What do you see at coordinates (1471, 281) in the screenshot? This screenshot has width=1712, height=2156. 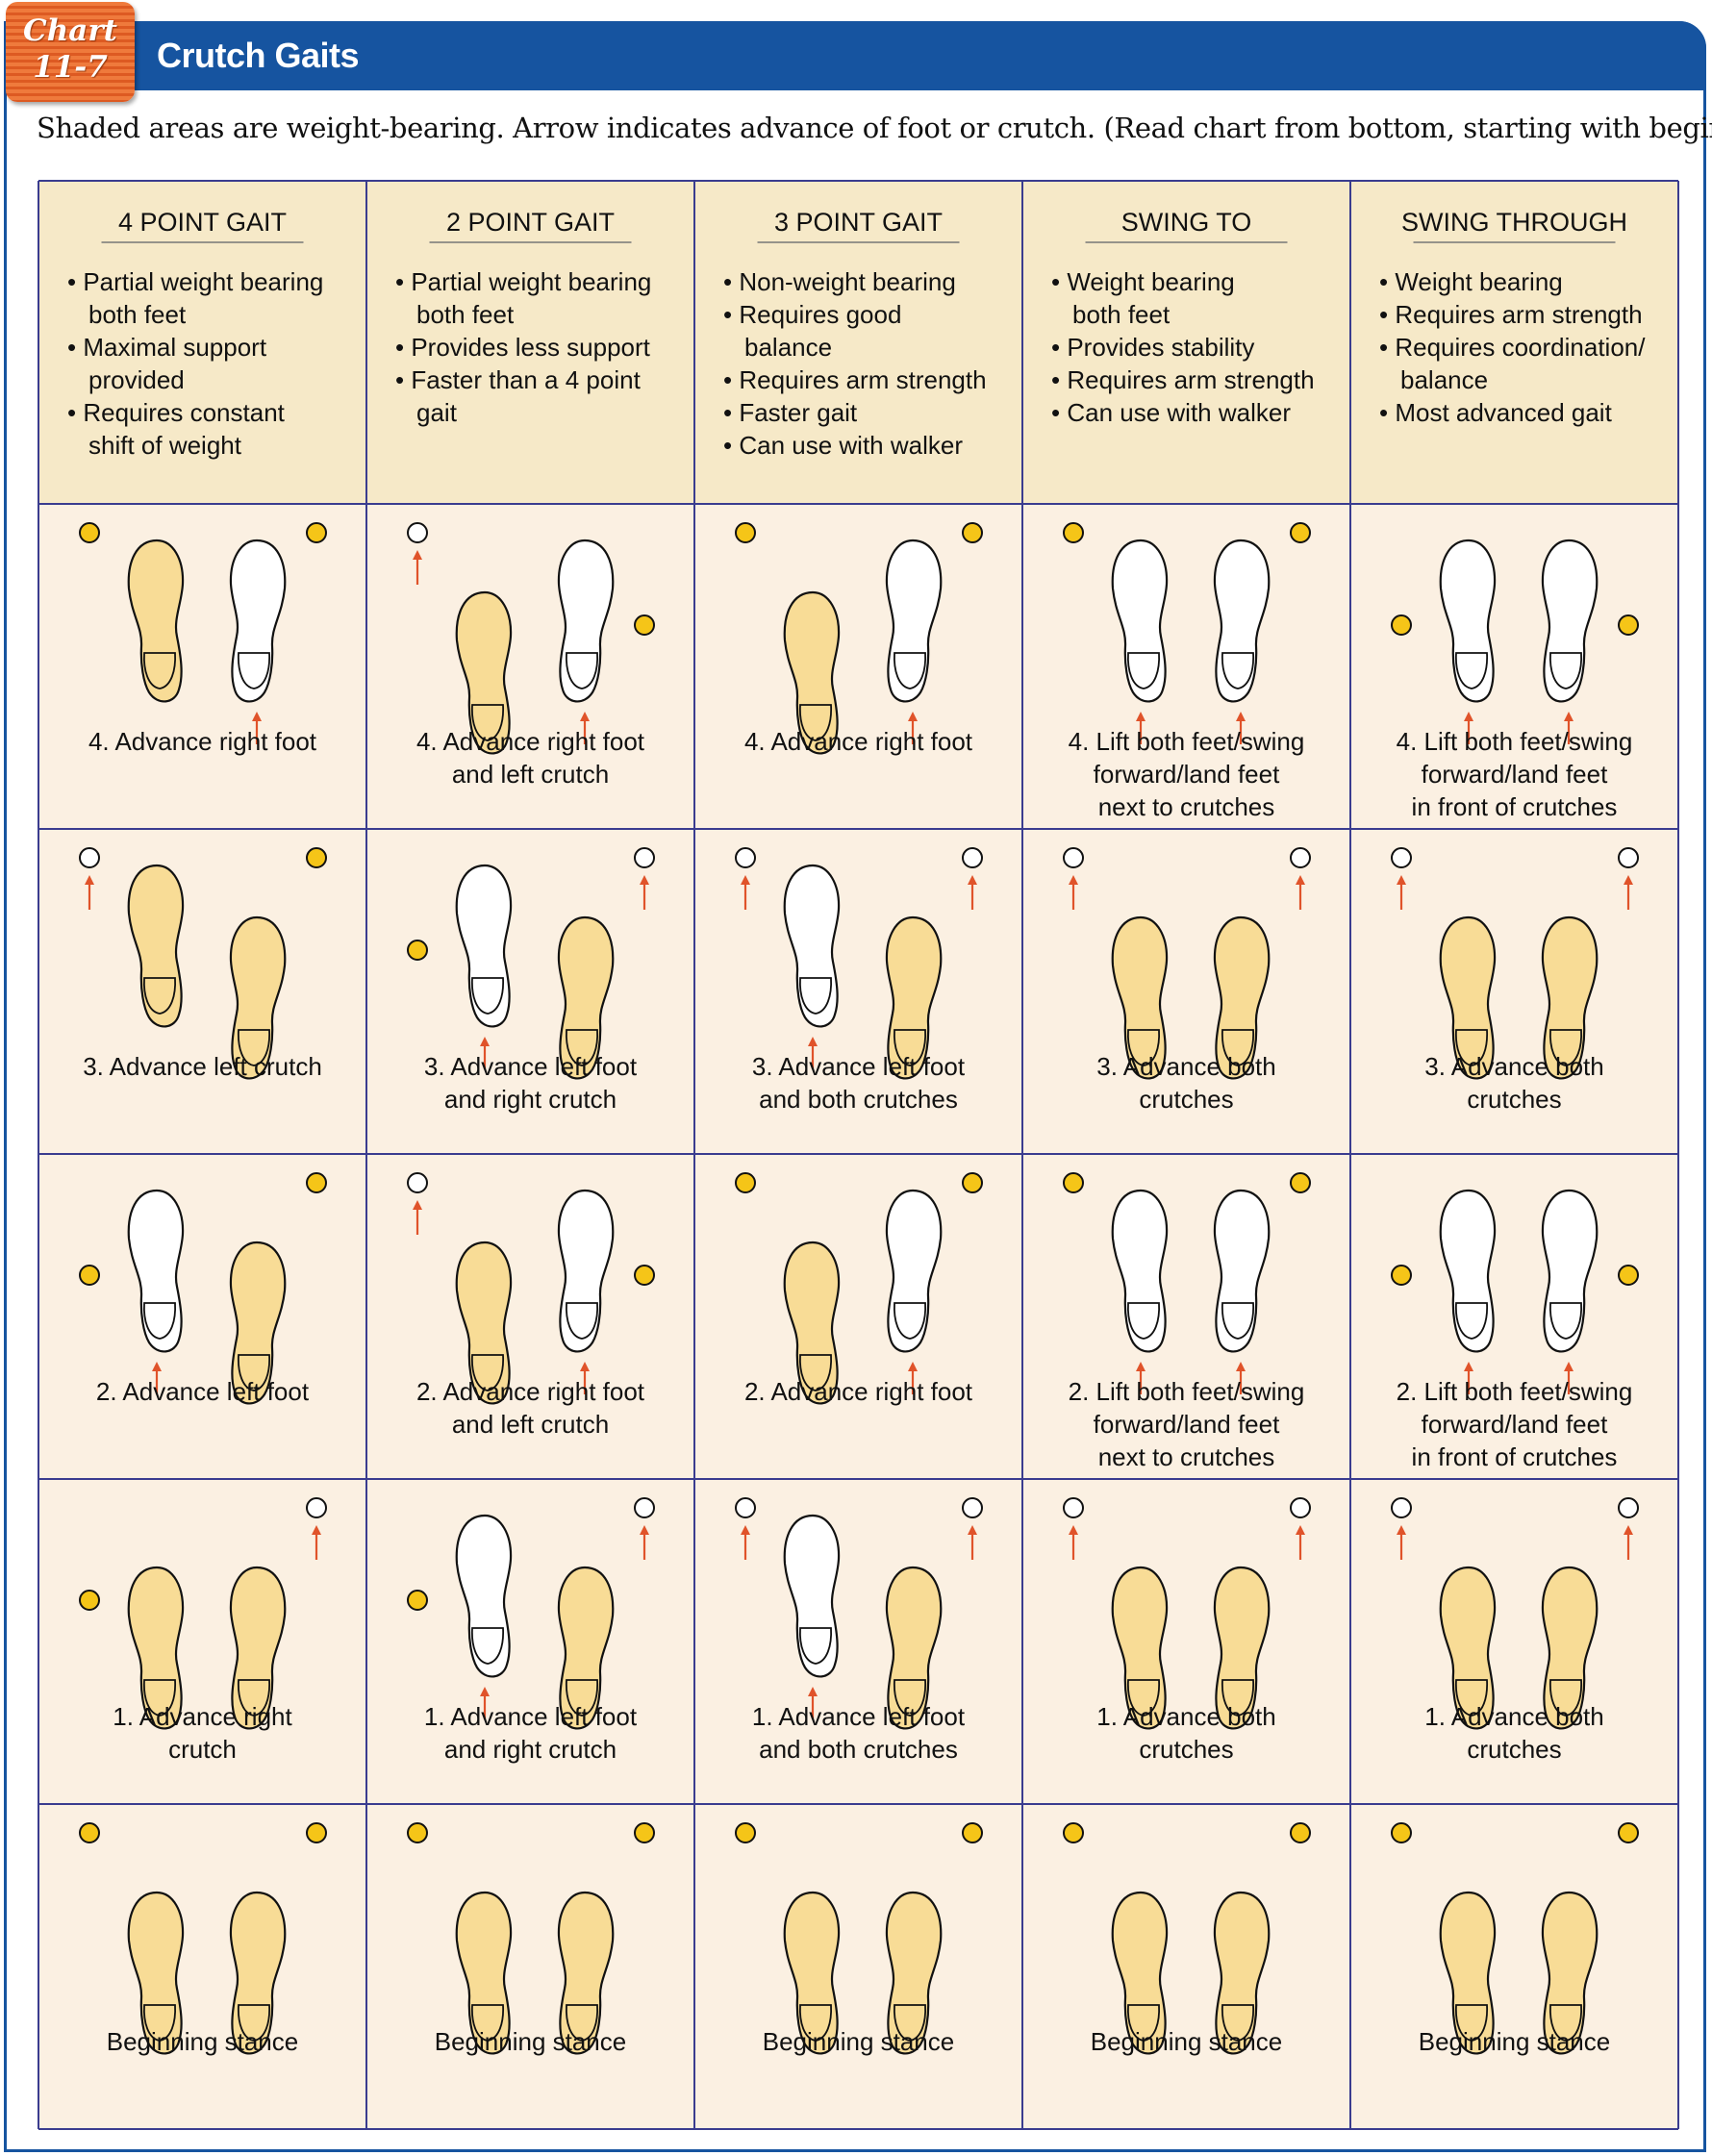 I see `gait-bullet: • Weight bearing` at bounding box center [1471, 281].